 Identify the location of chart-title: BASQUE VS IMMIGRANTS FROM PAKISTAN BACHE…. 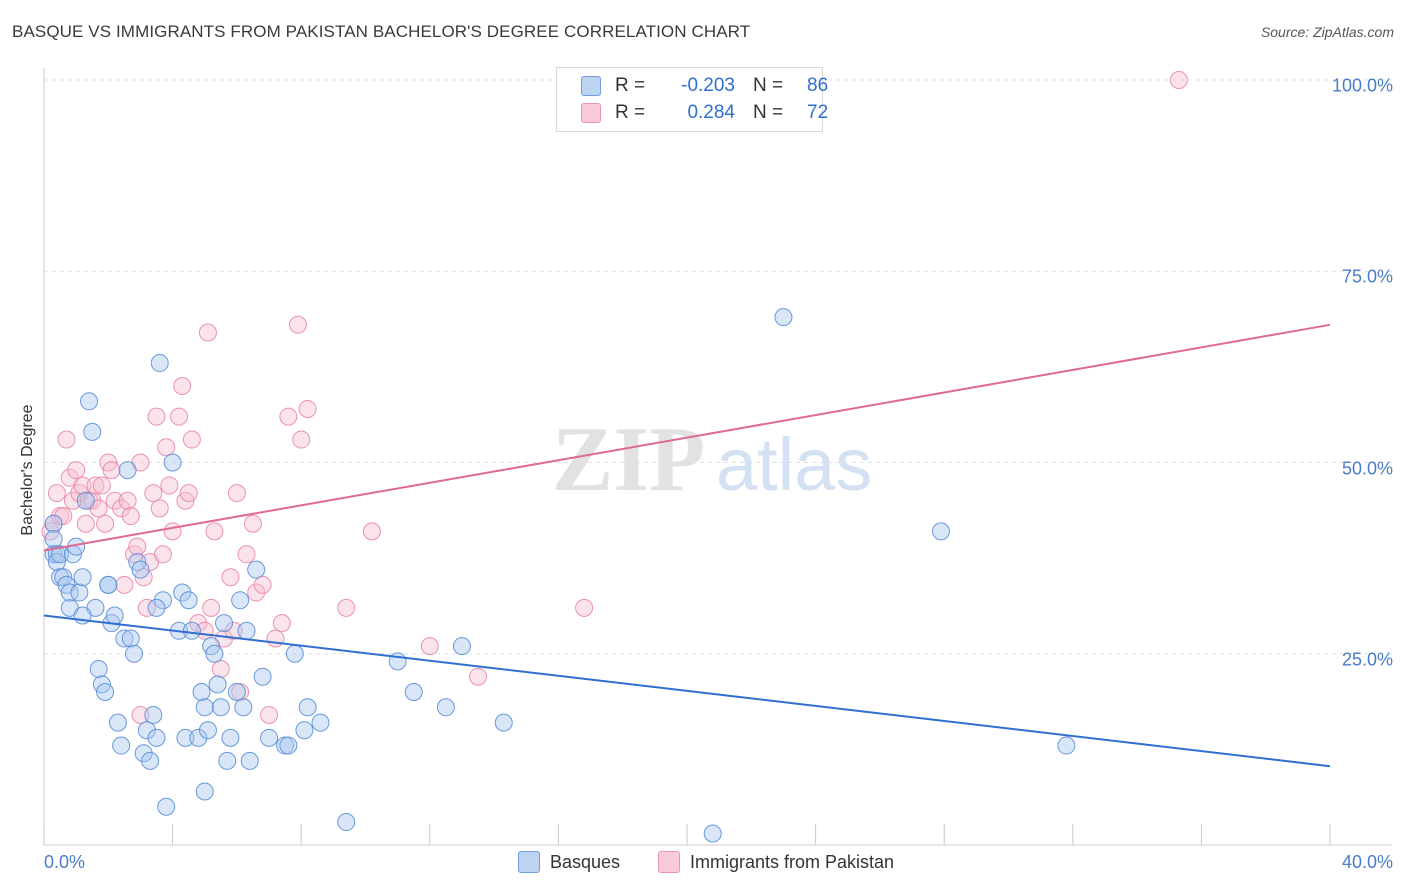
(381, 31).